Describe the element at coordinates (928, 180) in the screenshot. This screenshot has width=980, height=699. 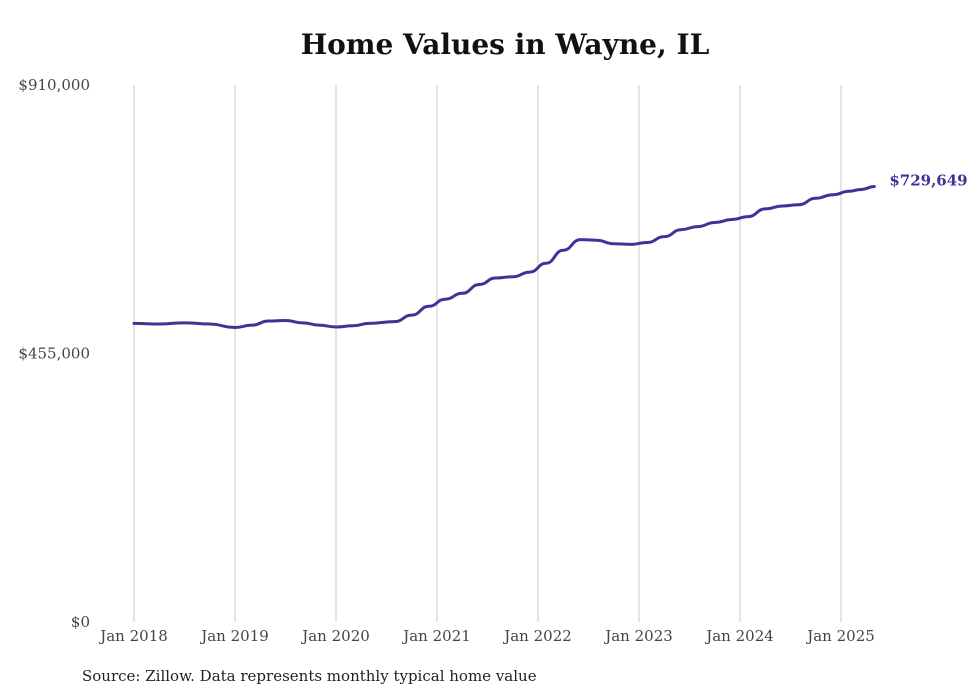
I see `end-value-label: $729,649` at that location.